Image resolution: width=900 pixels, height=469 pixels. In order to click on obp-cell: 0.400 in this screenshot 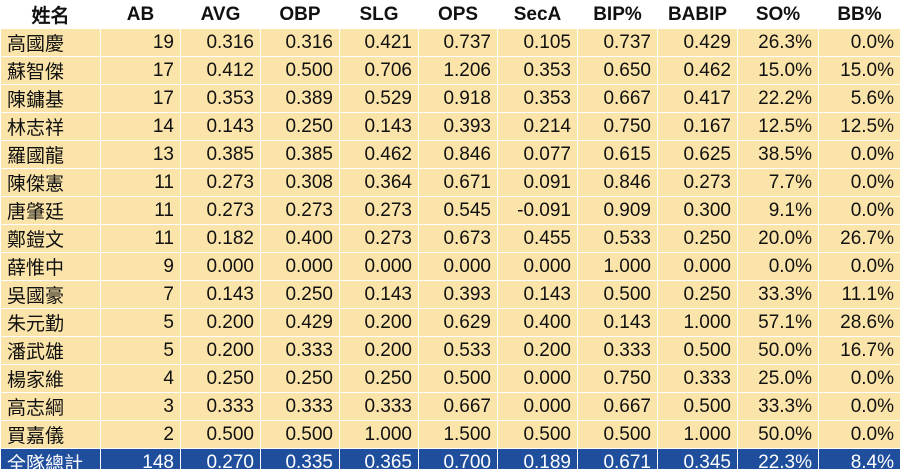, I will do `click(300, 238)`.